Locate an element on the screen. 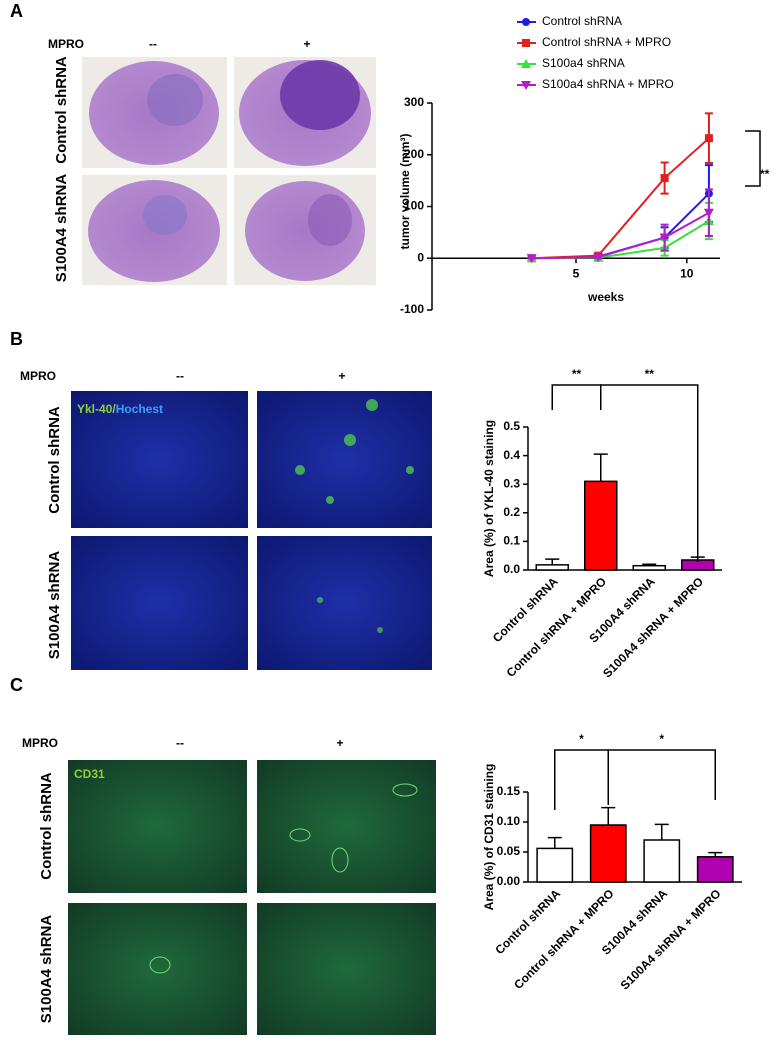 The image size is (784, 1048). legend-label: S100a4 shRNA is located at coordinates (583, 63).